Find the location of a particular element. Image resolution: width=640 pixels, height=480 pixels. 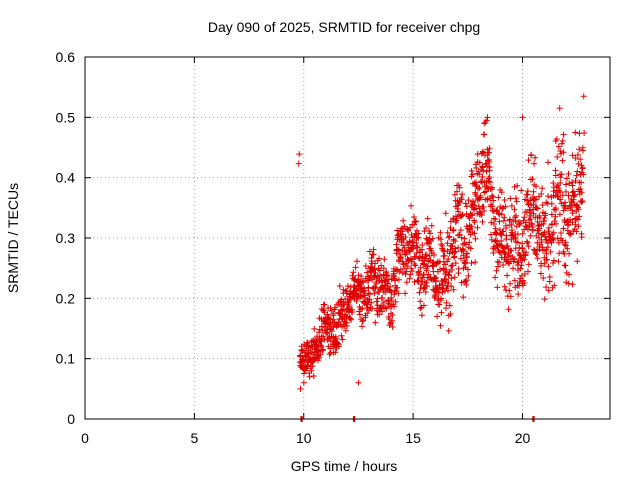

y-tick-labels: 0 0.1 0.2 0.3 0.4 0.5 0.6 is located at coordinates (66, 238).